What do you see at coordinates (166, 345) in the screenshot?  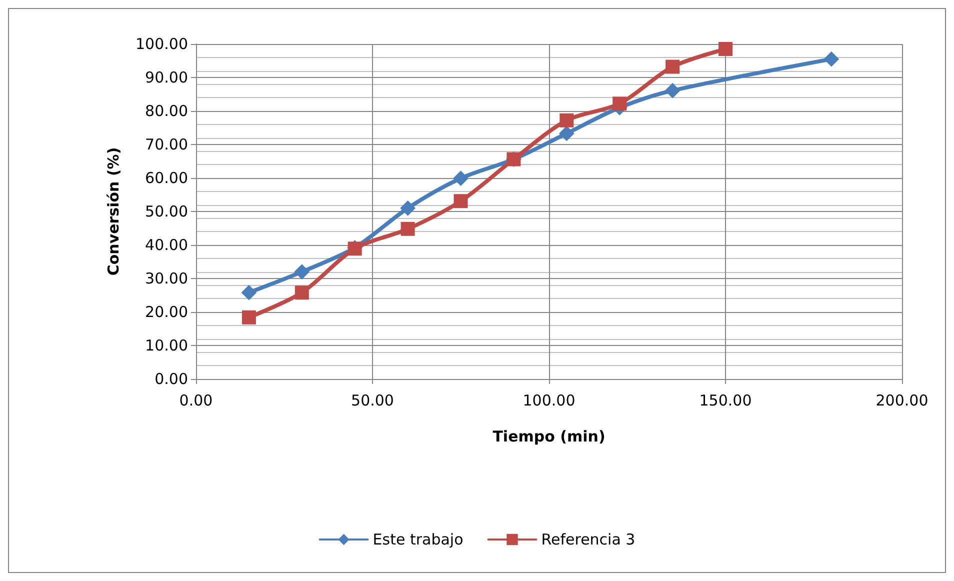 I see `y-tick-label: 10.00` at bounding box center [166, 345].